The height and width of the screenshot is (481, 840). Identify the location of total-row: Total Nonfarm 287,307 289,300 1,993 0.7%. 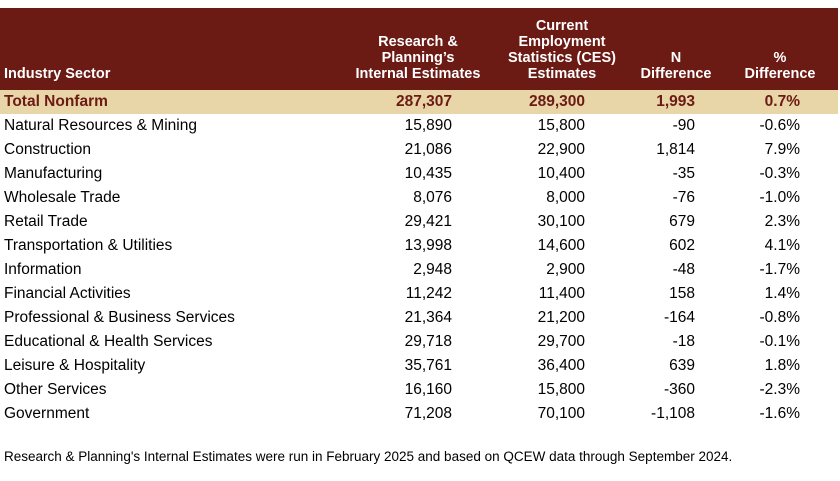
(419, 102).